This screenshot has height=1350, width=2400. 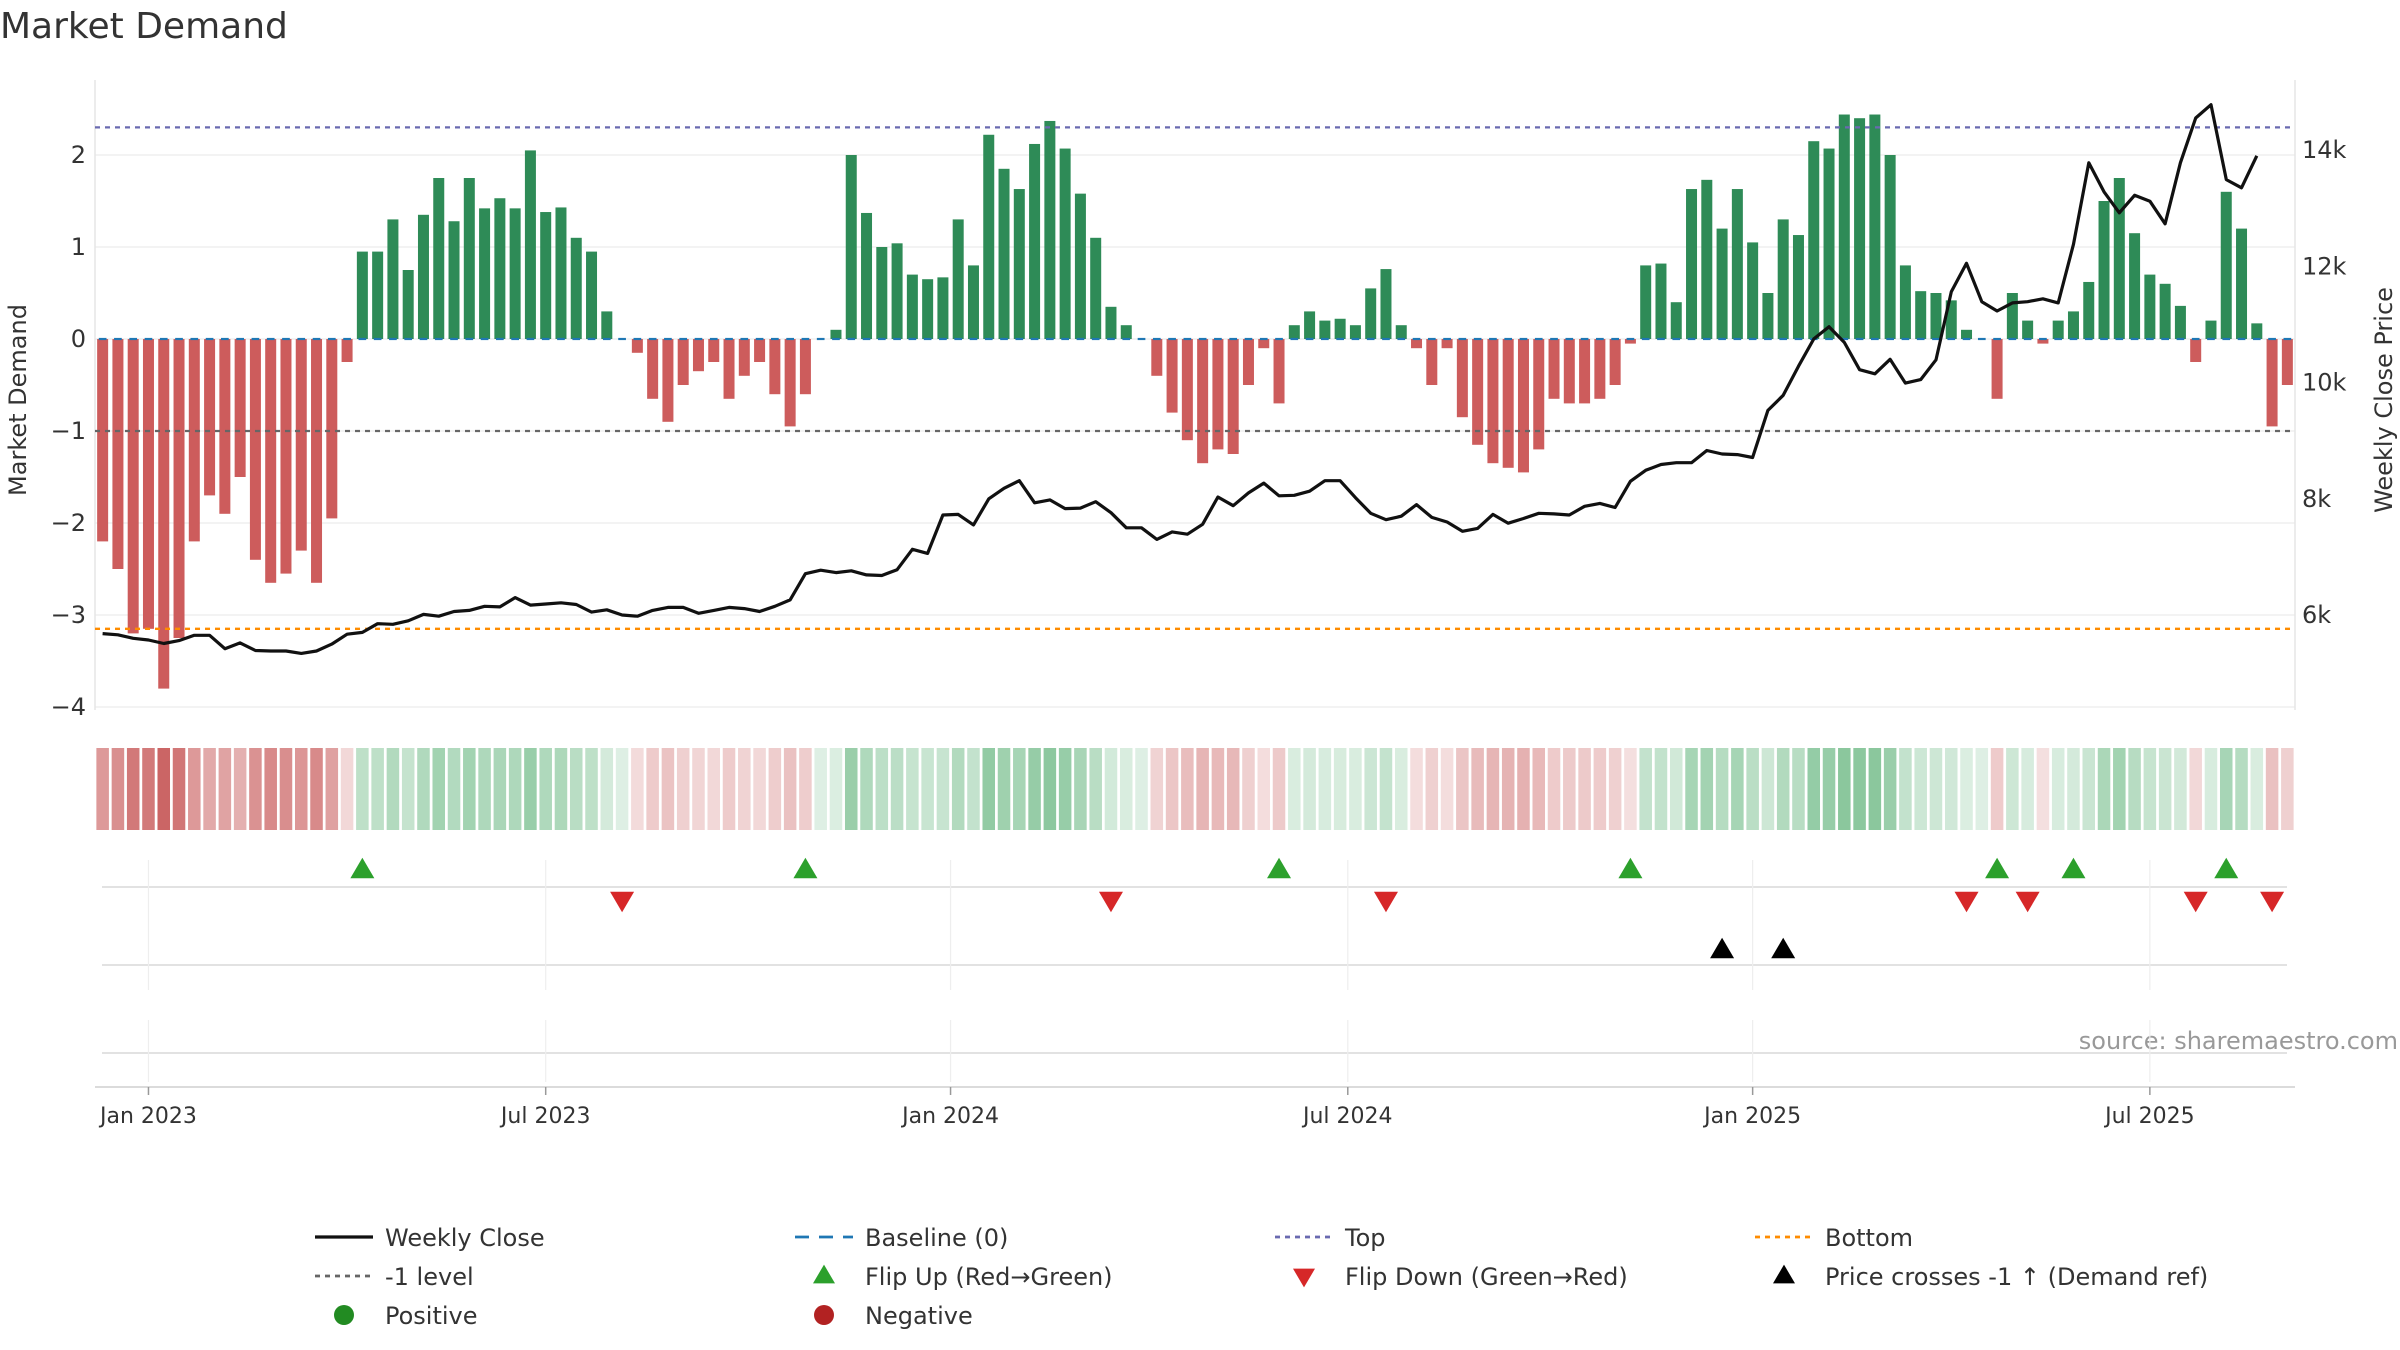 I want to click on date-tick-label: Jul 2024, so click(x=1347, y=1116).